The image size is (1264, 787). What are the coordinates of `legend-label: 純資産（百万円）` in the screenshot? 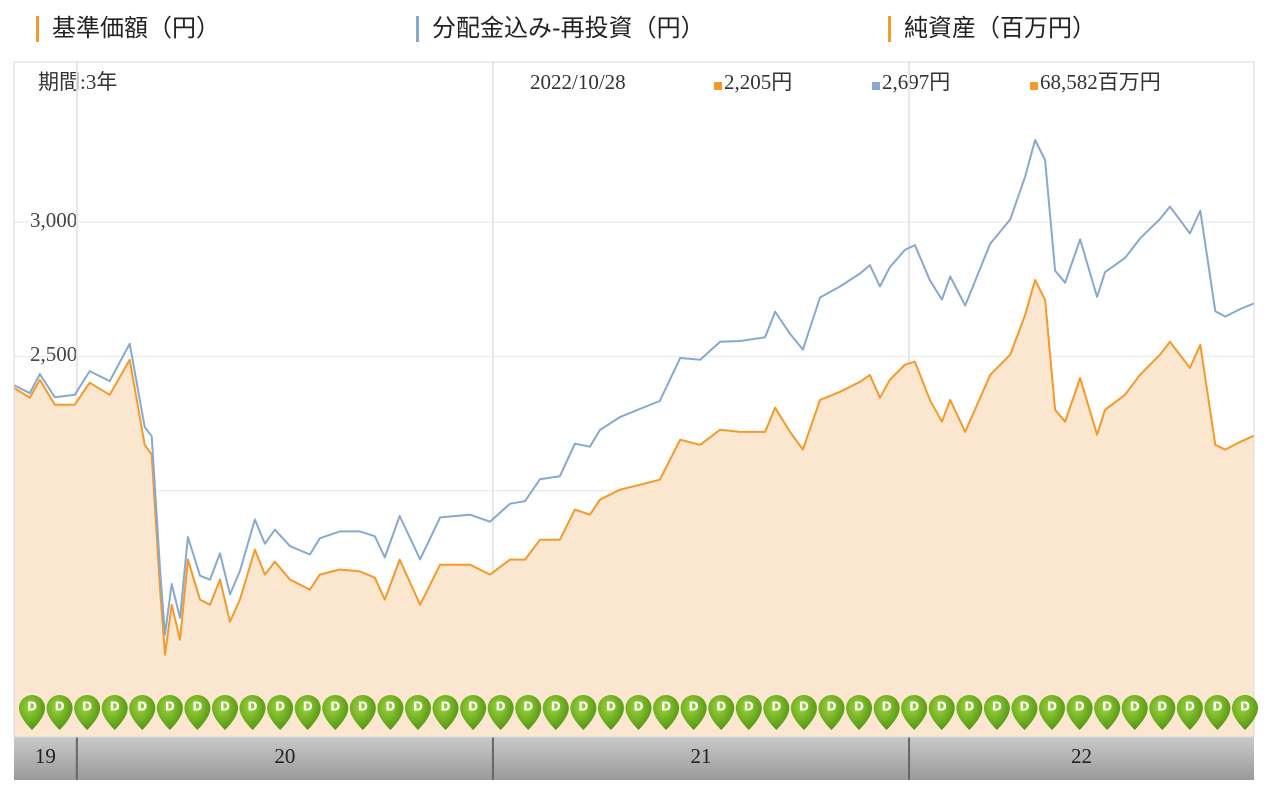 It's located at (1000, 28).